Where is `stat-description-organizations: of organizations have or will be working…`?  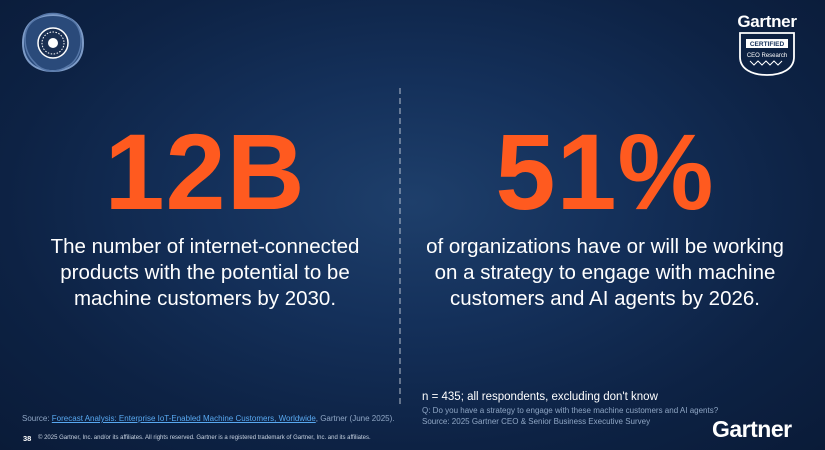
stat-description-organizations: of organizations have or will be working… is located at coordinates (605, 272).